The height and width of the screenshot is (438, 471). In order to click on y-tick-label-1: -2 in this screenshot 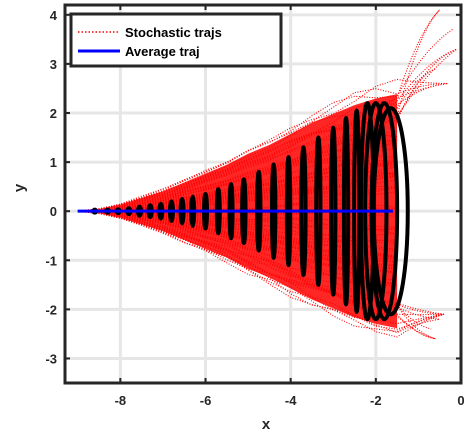, I will do `click(51, 309)`.